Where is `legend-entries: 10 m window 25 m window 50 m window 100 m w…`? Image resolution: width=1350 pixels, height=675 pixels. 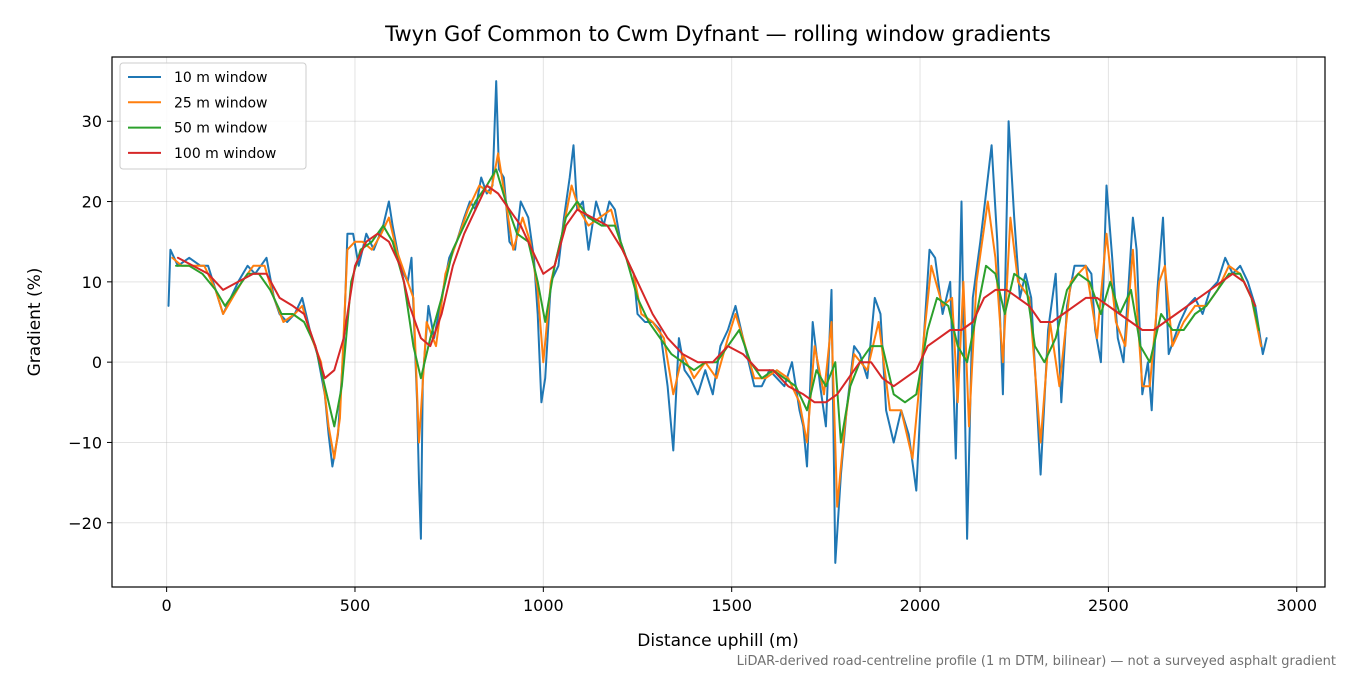 legend-entries: 10 m window 25 m window 50 m window 100 m w… is located at coordinates (202, 116).